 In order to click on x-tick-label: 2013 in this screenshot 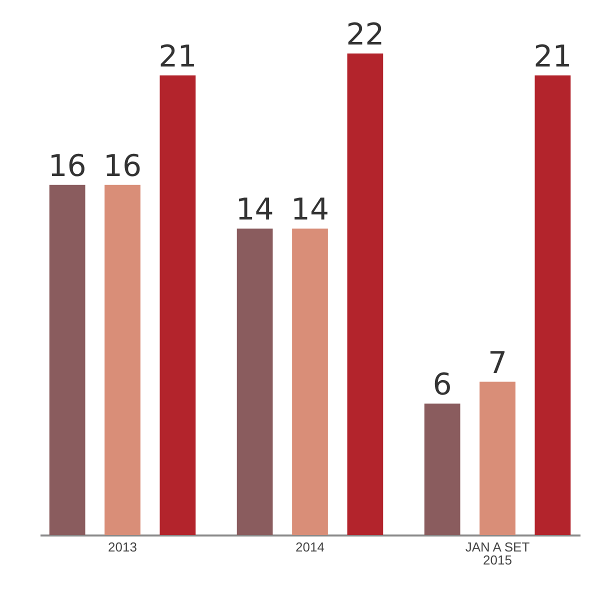, I will do `click(122, 547)`.